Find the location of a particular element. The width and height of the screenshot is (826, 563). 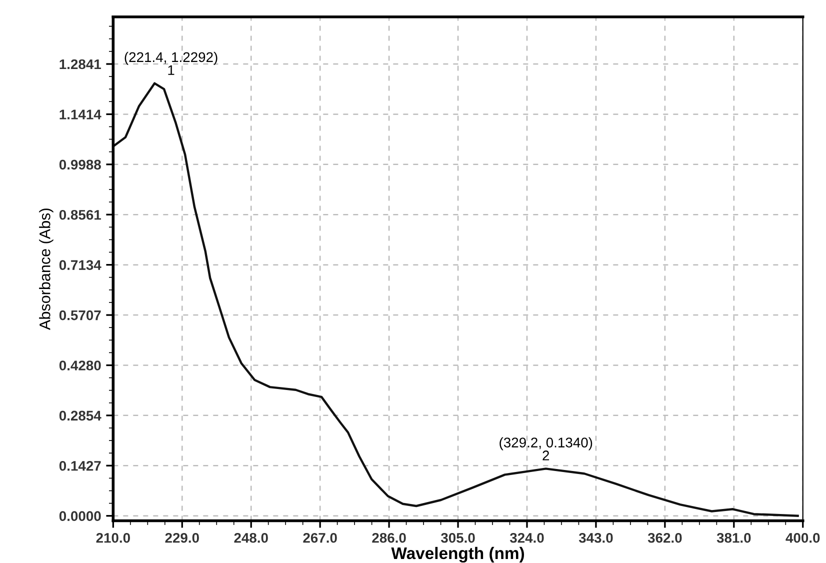

x-tick-label: 343.0 is located at coordinates (595, 537).